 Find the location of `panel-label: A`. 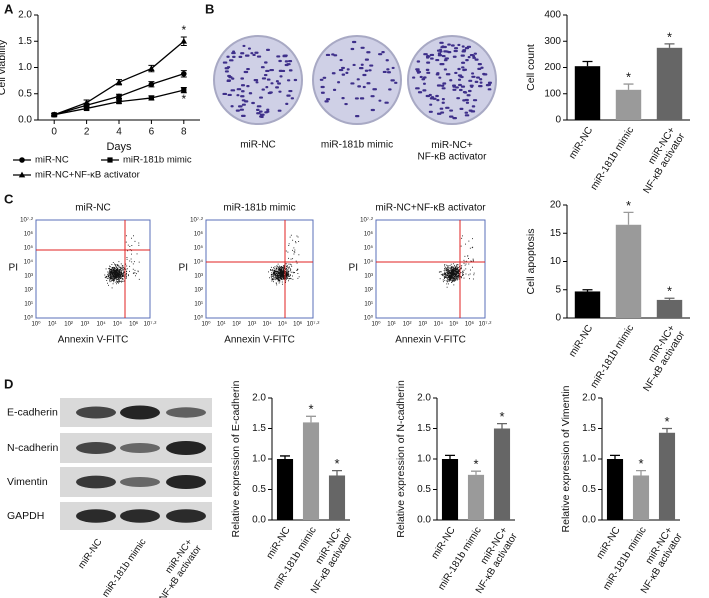

panel-label: A is located at coordinates (9, 8).